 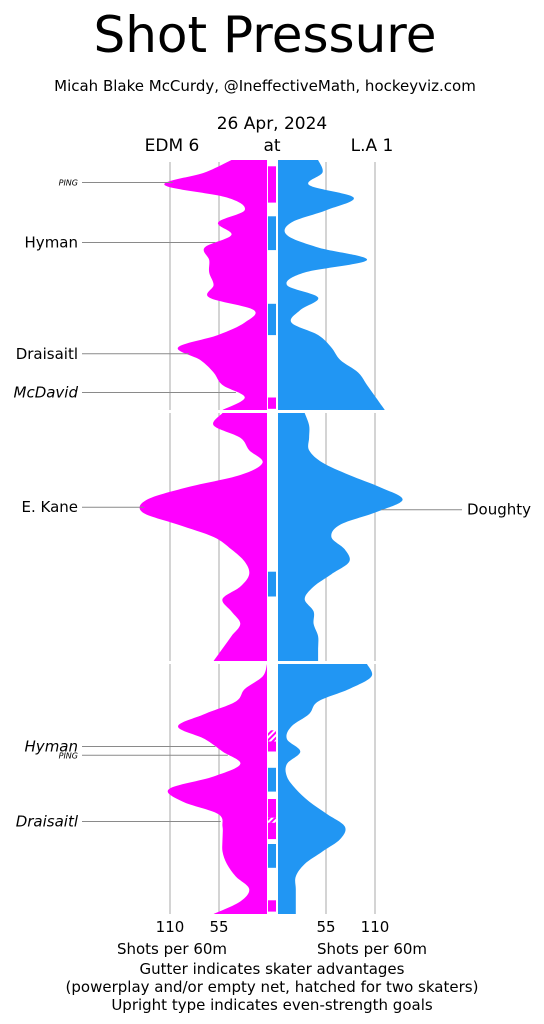 I want to click on goal-label-edm-p3-0: Hyman, so click(x=51, y=747).